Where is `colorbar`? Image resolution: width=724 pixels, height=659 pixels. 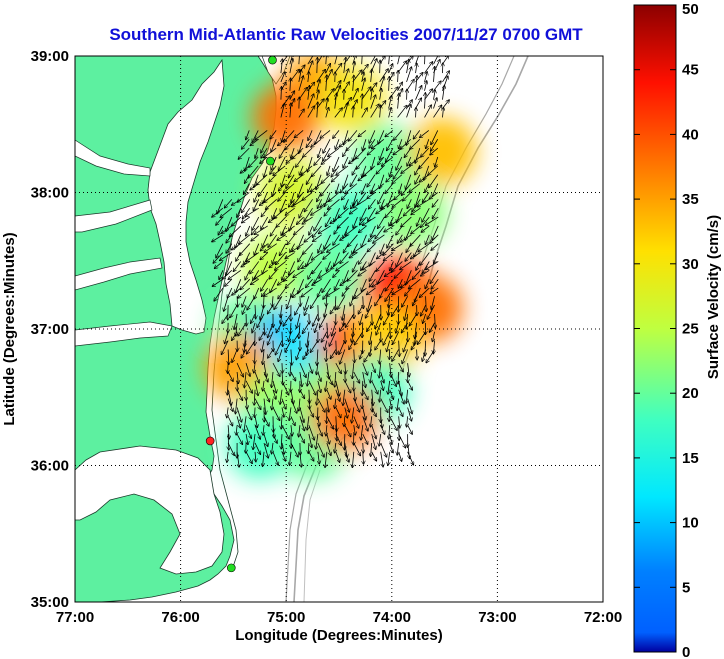
colorbar is located at coordinates (655, 328).